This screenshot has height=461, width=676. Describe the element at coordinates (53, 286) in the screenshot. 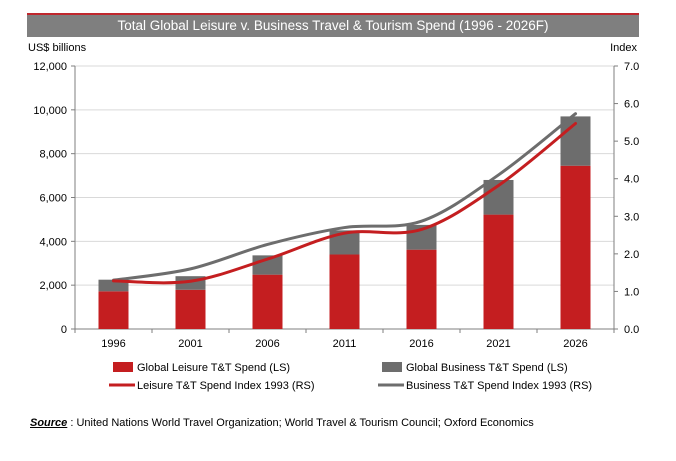

I see `y-left-tick-label: 2,000` at that location.